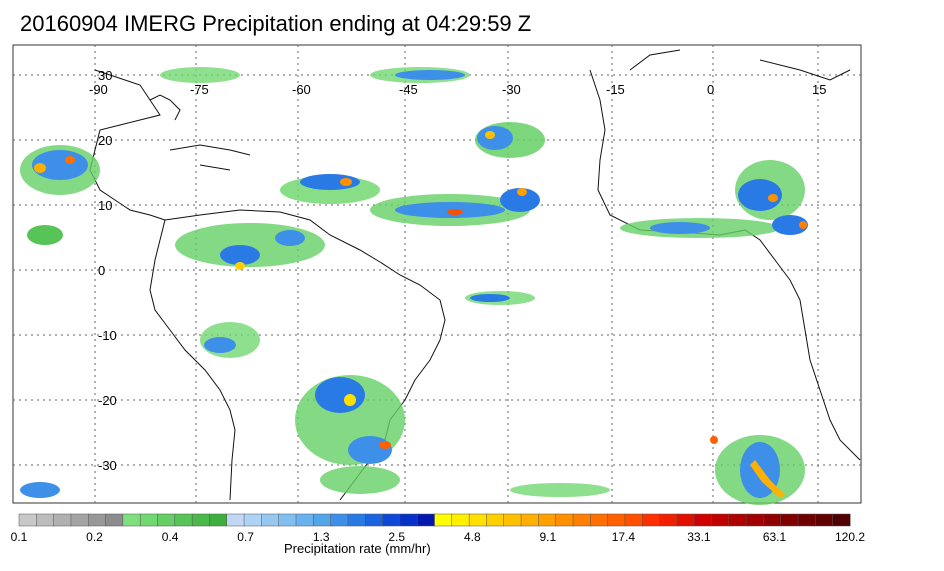 The height and width of the screenshot is (571, 944). What do you see at coordinates (819, 89) in the screenshot?
I see `longitude-tick-label: 15` at bounding box center [819, 89].